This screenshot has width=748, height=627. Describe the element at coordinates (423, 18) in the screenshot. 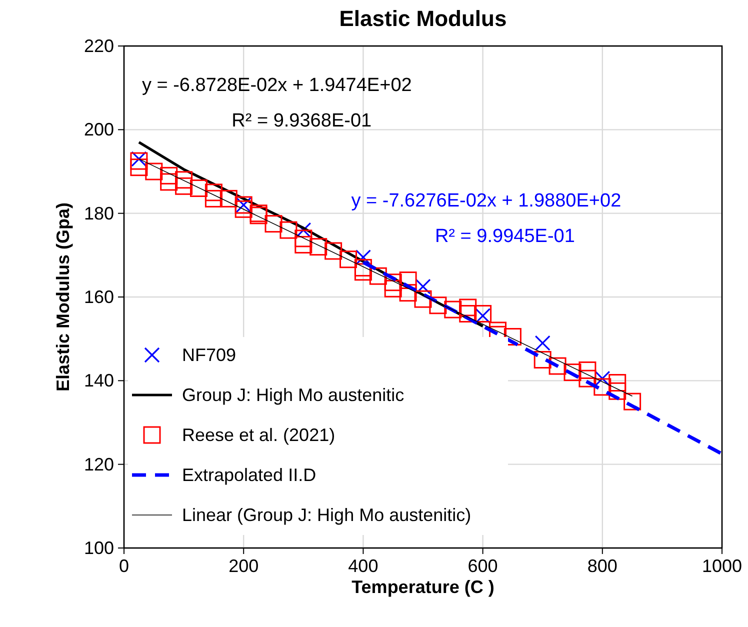

I see `chart-title: Elastic Modulus` at that location.